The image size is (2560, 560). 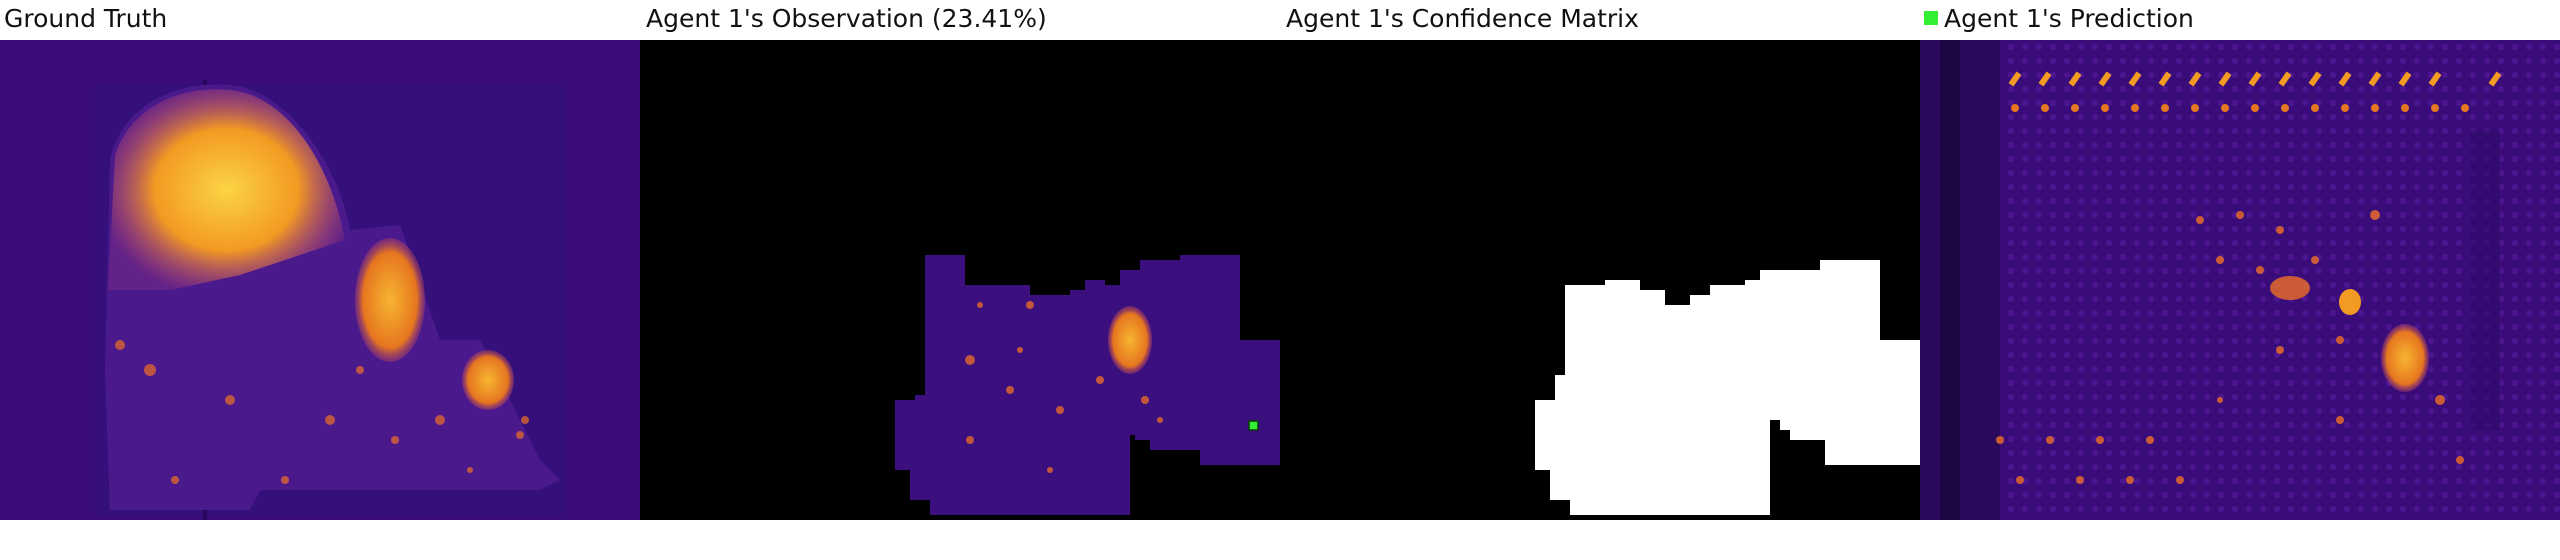 What do you see at coordinates (1727, 387) in the screenshot?
I see `confidence-region` at bounding box center [1727, 387].